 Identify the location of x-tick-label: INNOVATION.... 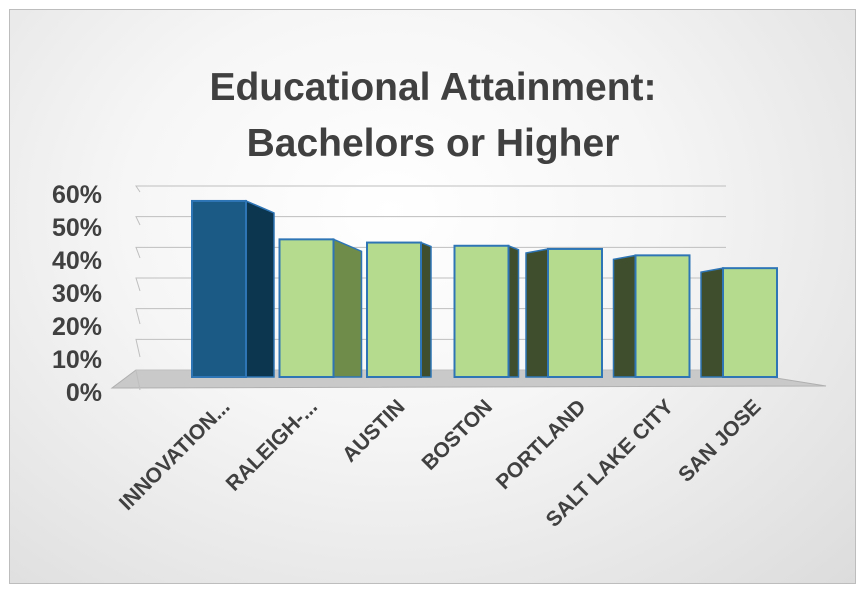
(175, 455).